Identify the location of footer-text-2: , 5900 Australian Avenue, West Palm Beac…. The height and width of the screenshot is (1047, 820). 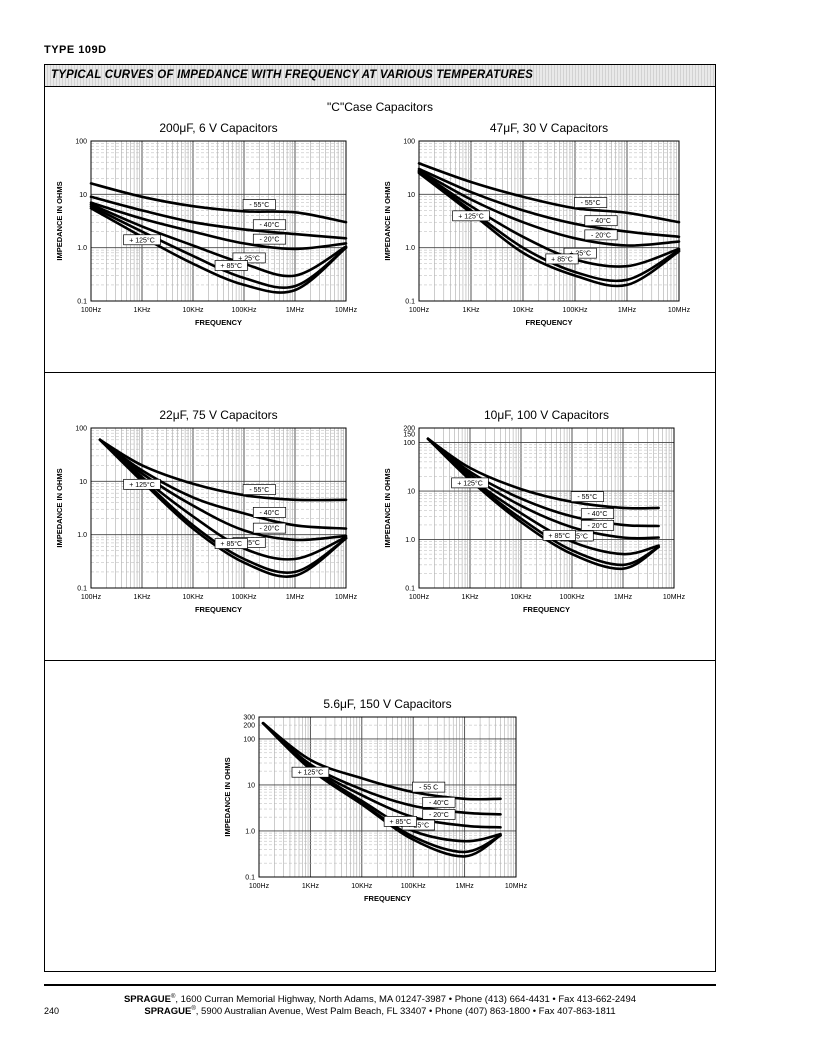
(405, 1012).